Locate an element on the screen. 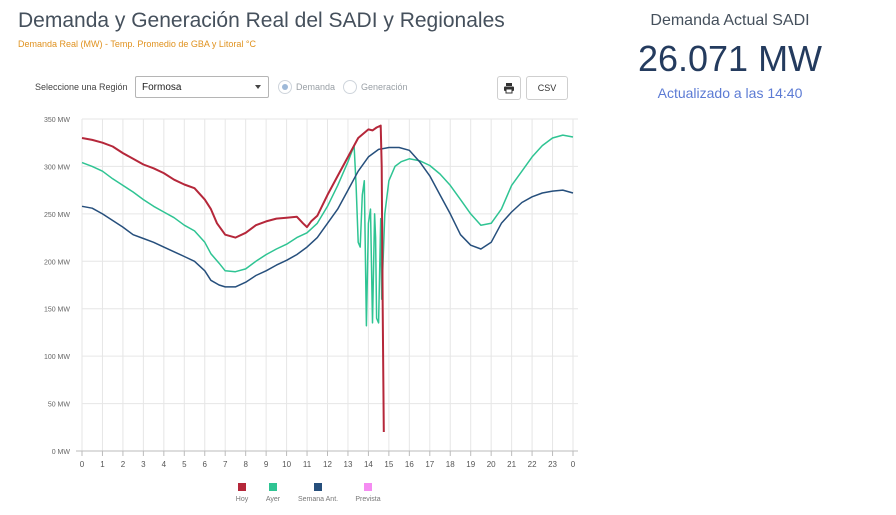  region-select: Formosa is located at coordinates (202, 87).